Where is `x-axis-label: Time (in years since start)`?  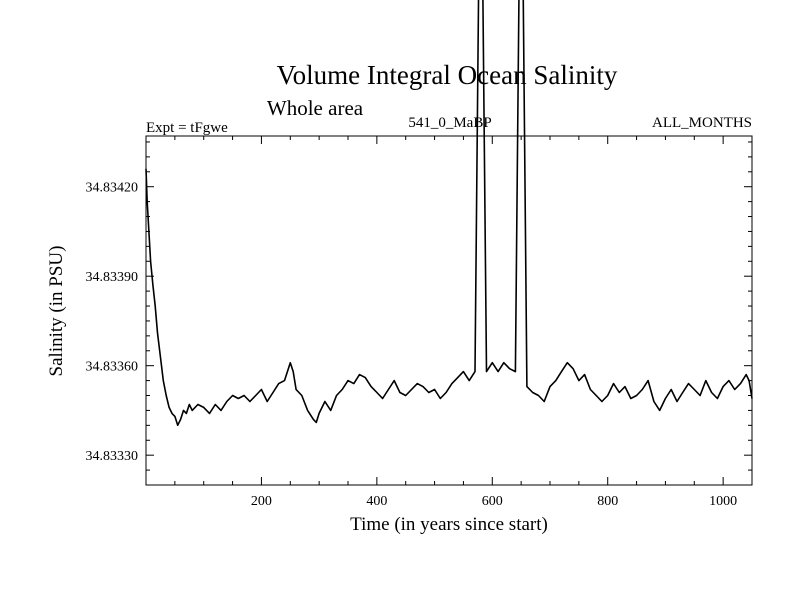 x-axis-label: Time (in years since start) is located at coordinates (449, 524).